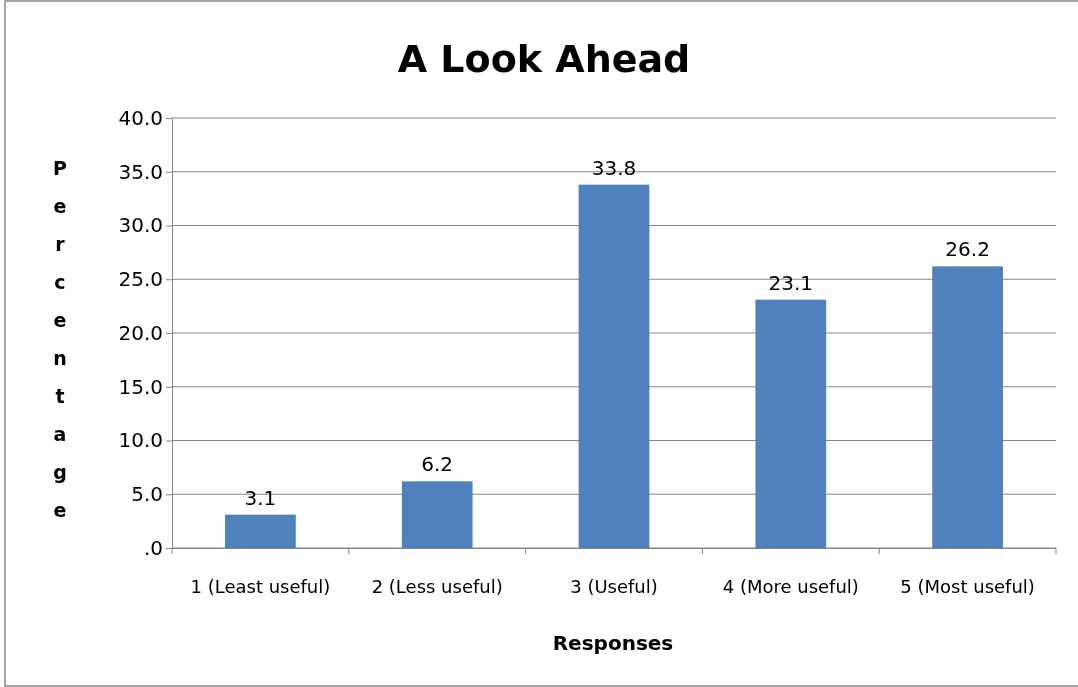 Image resolution: width=1078 pixels, height=687 pixels. What do you see at coordinates (140, 386) in the screenshot?
I see `y-tick-label: 15.0` at bounding box center [140, 386].